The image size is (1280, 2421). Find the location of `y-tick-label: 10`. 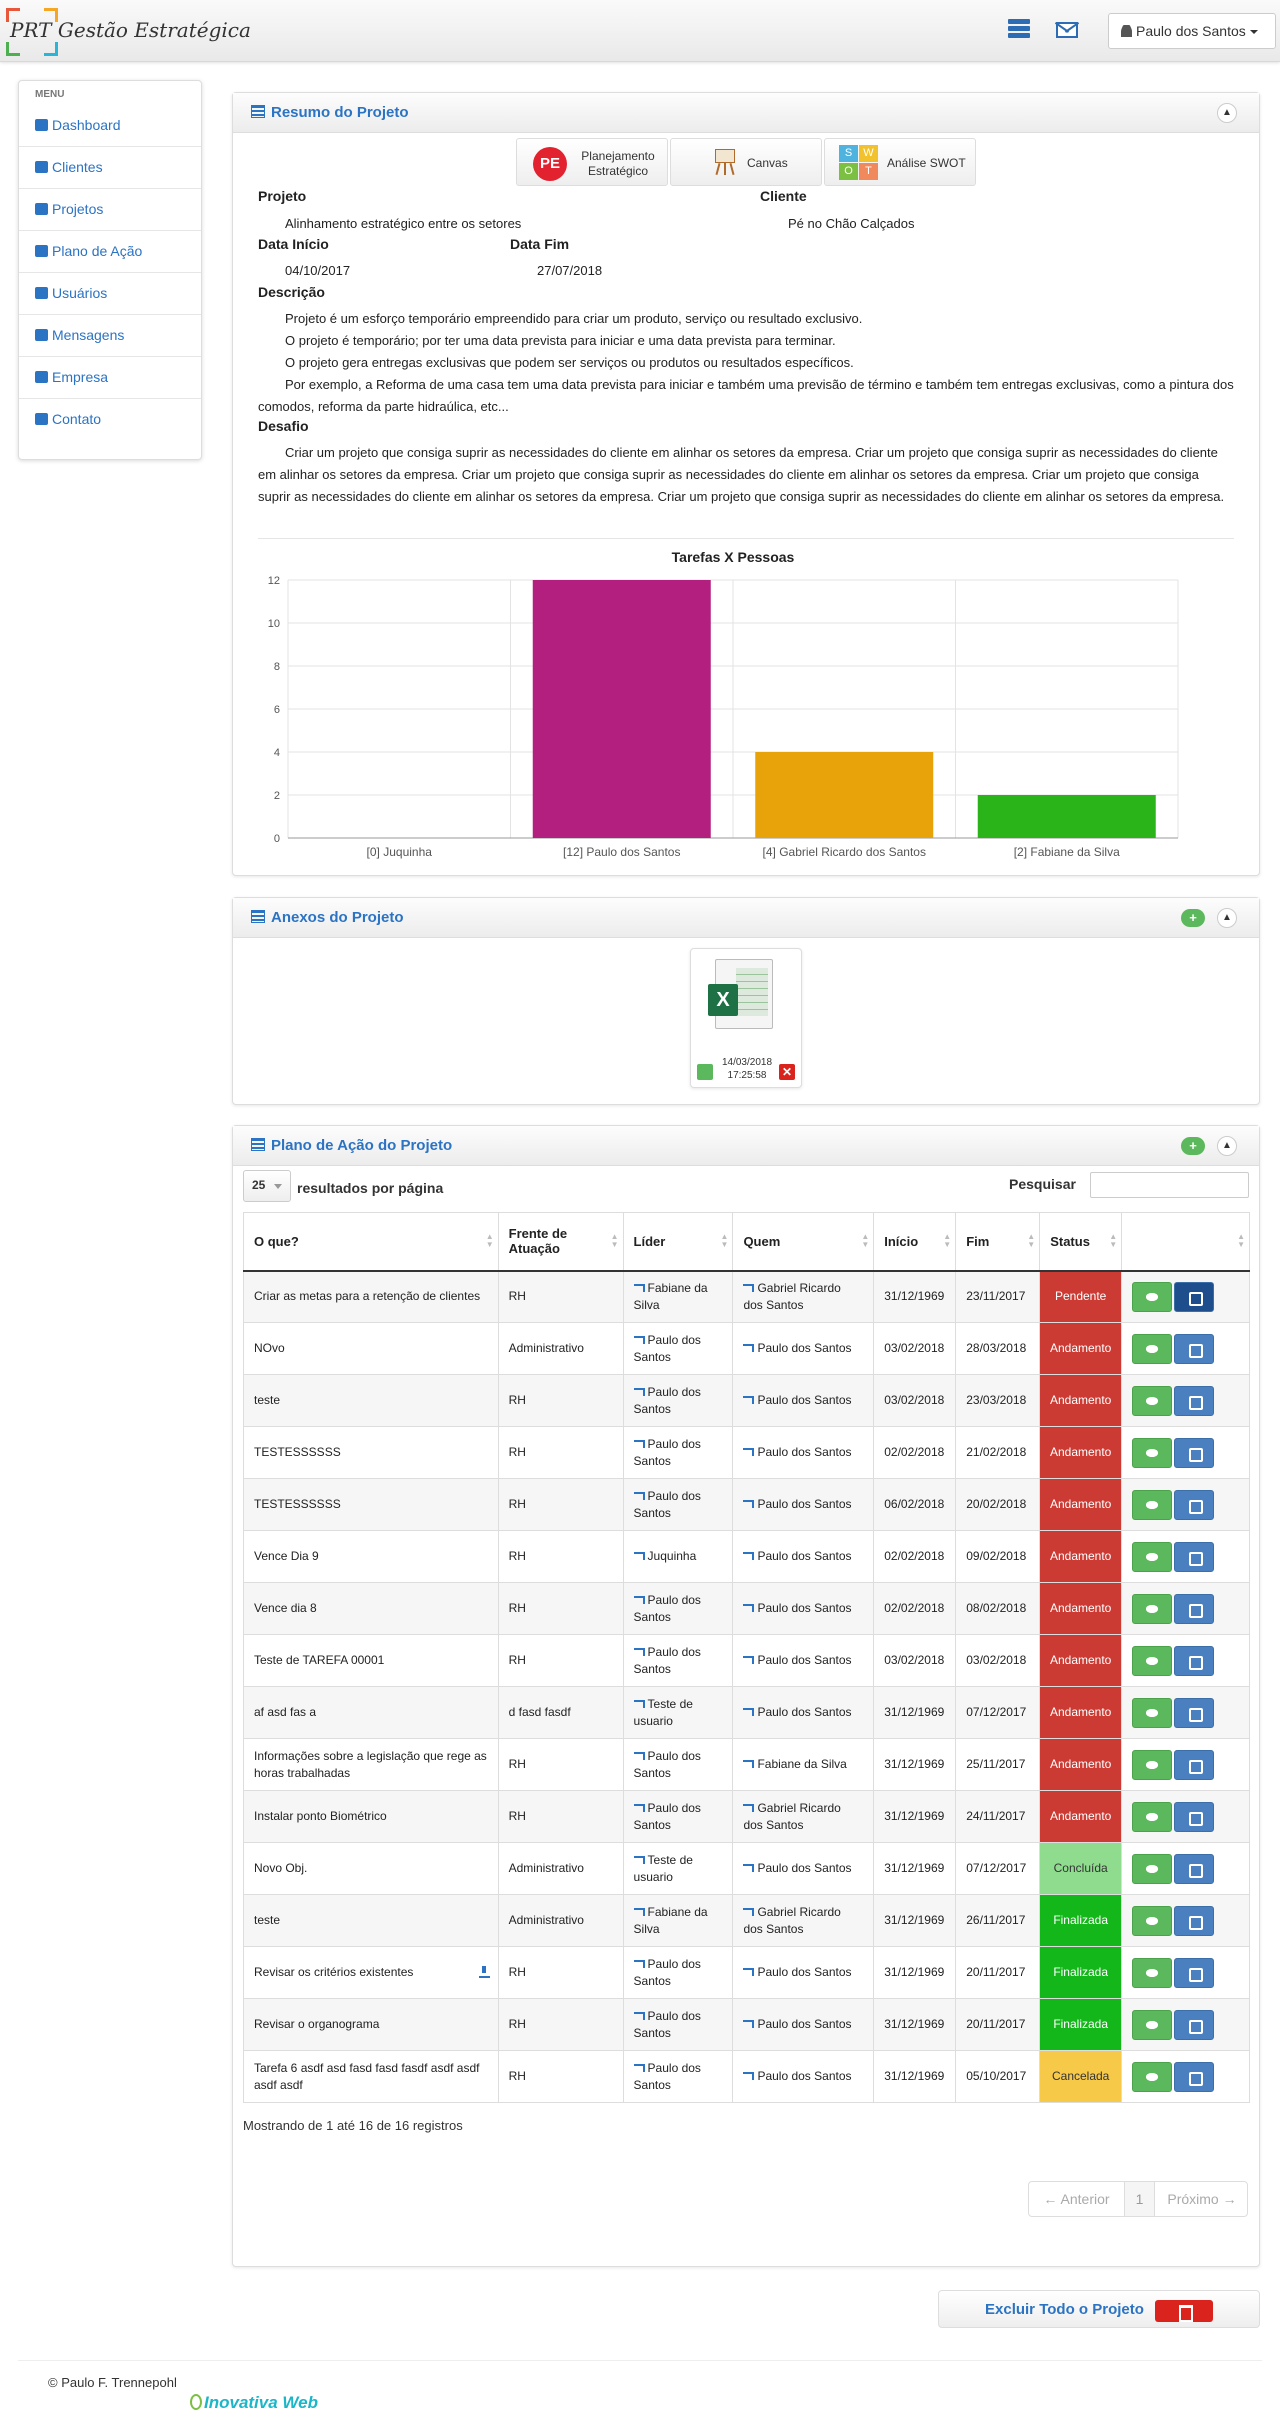

y-tick-label: 10 is located at coordinates (274, 624).